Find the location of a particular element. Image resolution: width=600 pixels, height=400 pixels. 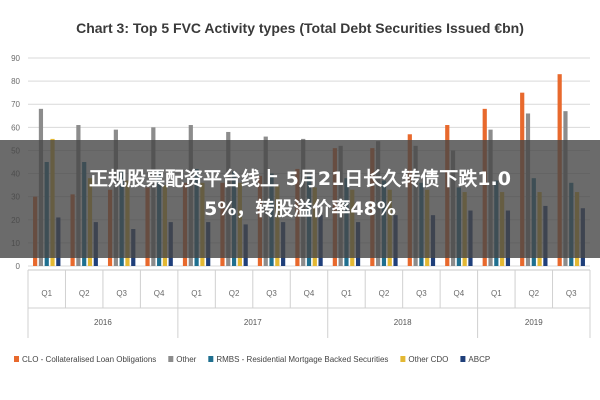

overlay-line-1: 正规股票配资平台线上 5月21日长久转债下跌1.0 is located at coordinates (300, 179).